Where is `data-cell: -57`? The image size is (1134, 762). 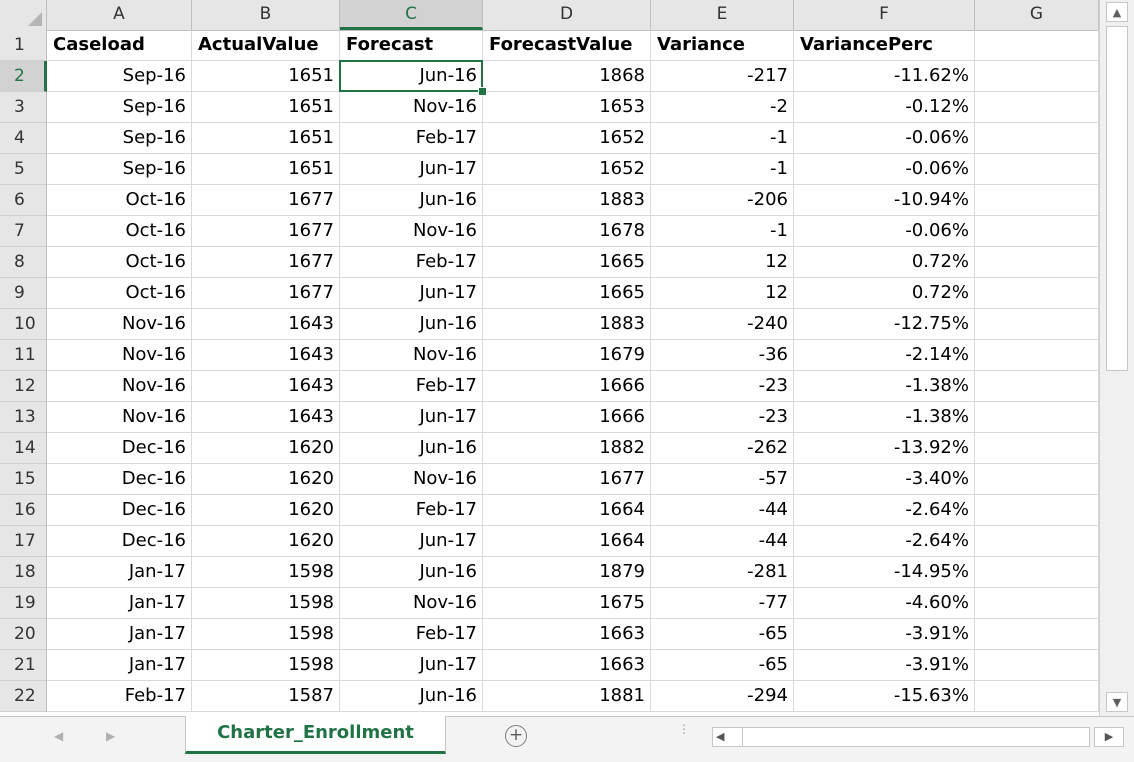
data-cell: -57 is located at coordinates (722, 479).